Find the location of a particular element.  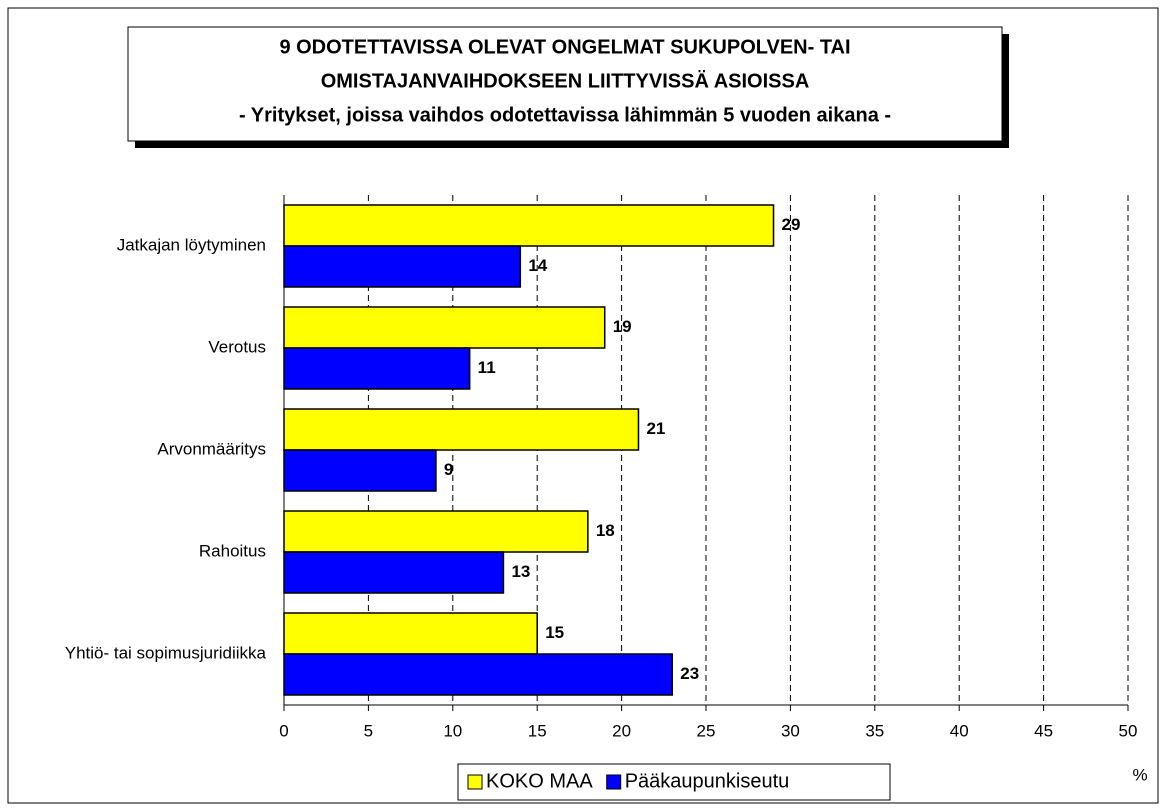

y-tick-label: Rahoitus is located at coordinates (232, 550).